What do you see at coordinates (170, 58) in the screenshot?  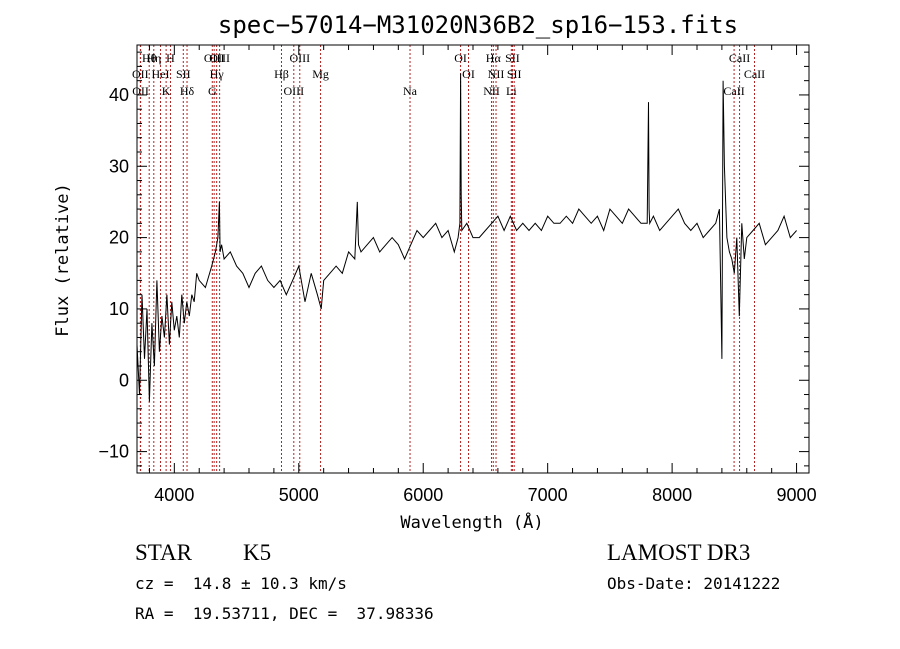 I see `line-marker-label: H` at bounding box center [170, 58].